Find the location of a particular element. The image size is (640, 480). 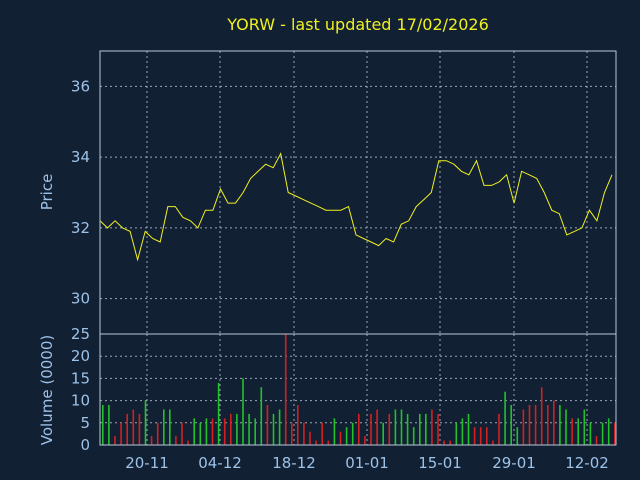

price-y-ticks: 30 32 34 36 is located at coordinates (80, 192).